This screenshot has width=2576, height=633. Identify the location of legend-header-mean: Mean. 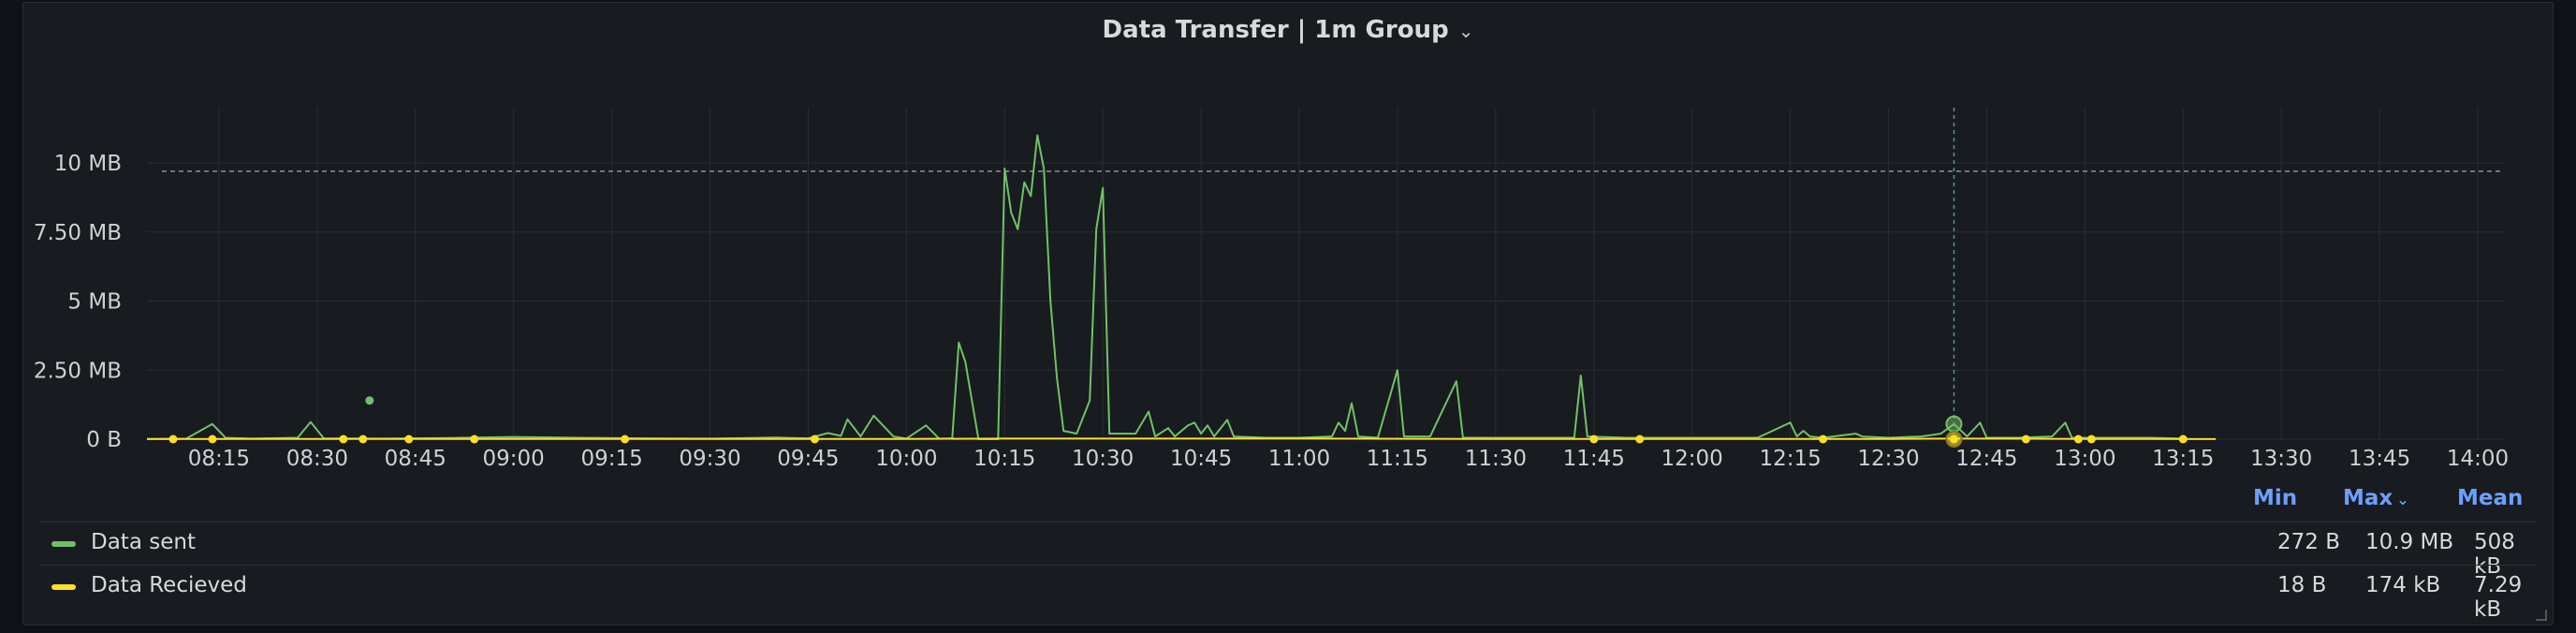
(2490, 498).